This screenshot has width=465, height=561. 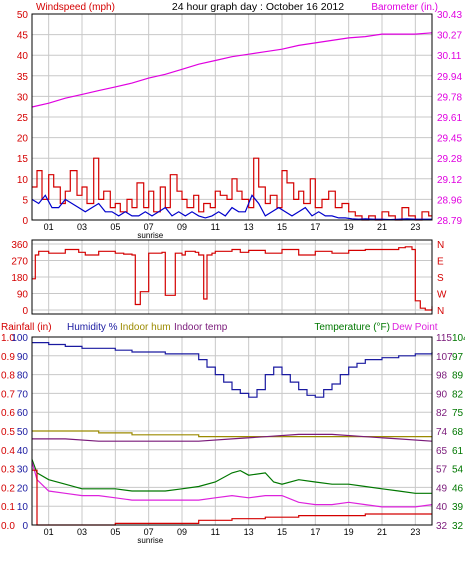 What do you see at coordinates (23, 15) in the screenshot?
I see `wind-tick-label: 50` at bounding box center [23, 15].